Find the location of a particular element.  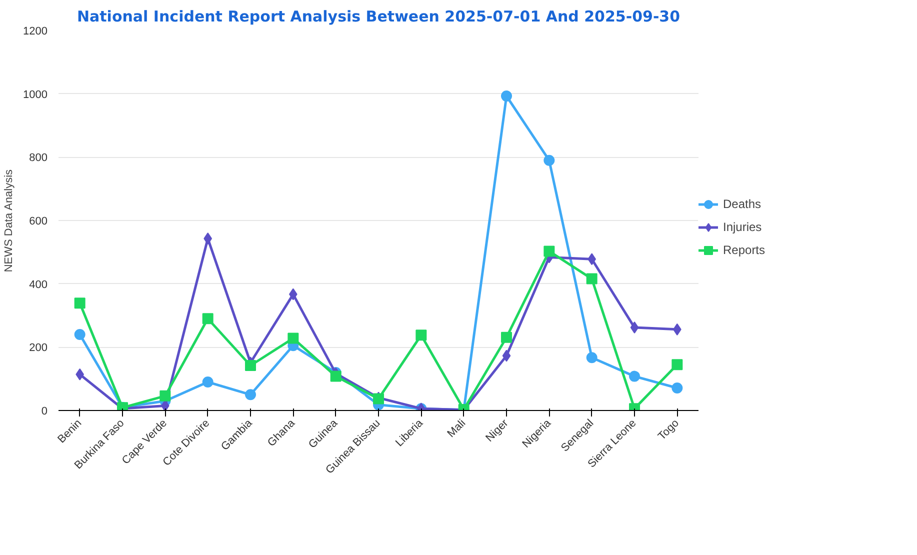

y-tick-label: 200 is located at coordinates (38, 348).